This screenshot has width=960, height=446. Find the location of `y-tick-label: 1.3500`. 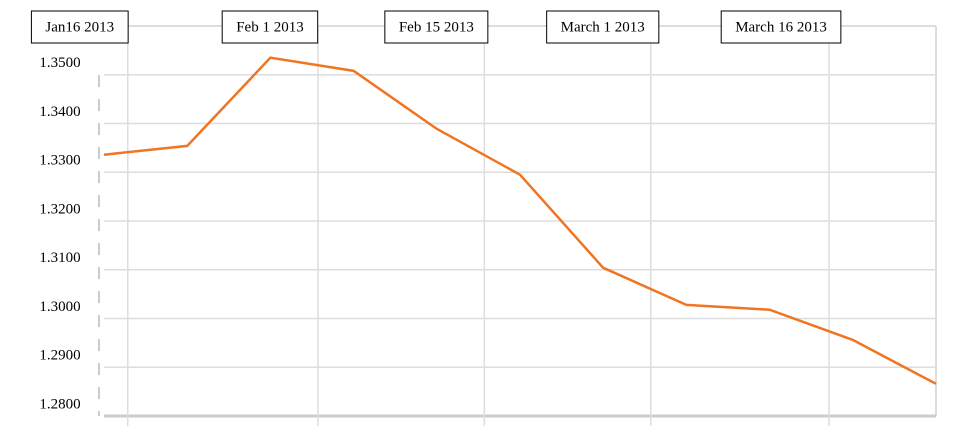

y-tick-label: 1.3500 is located at coordinates (59, 63).